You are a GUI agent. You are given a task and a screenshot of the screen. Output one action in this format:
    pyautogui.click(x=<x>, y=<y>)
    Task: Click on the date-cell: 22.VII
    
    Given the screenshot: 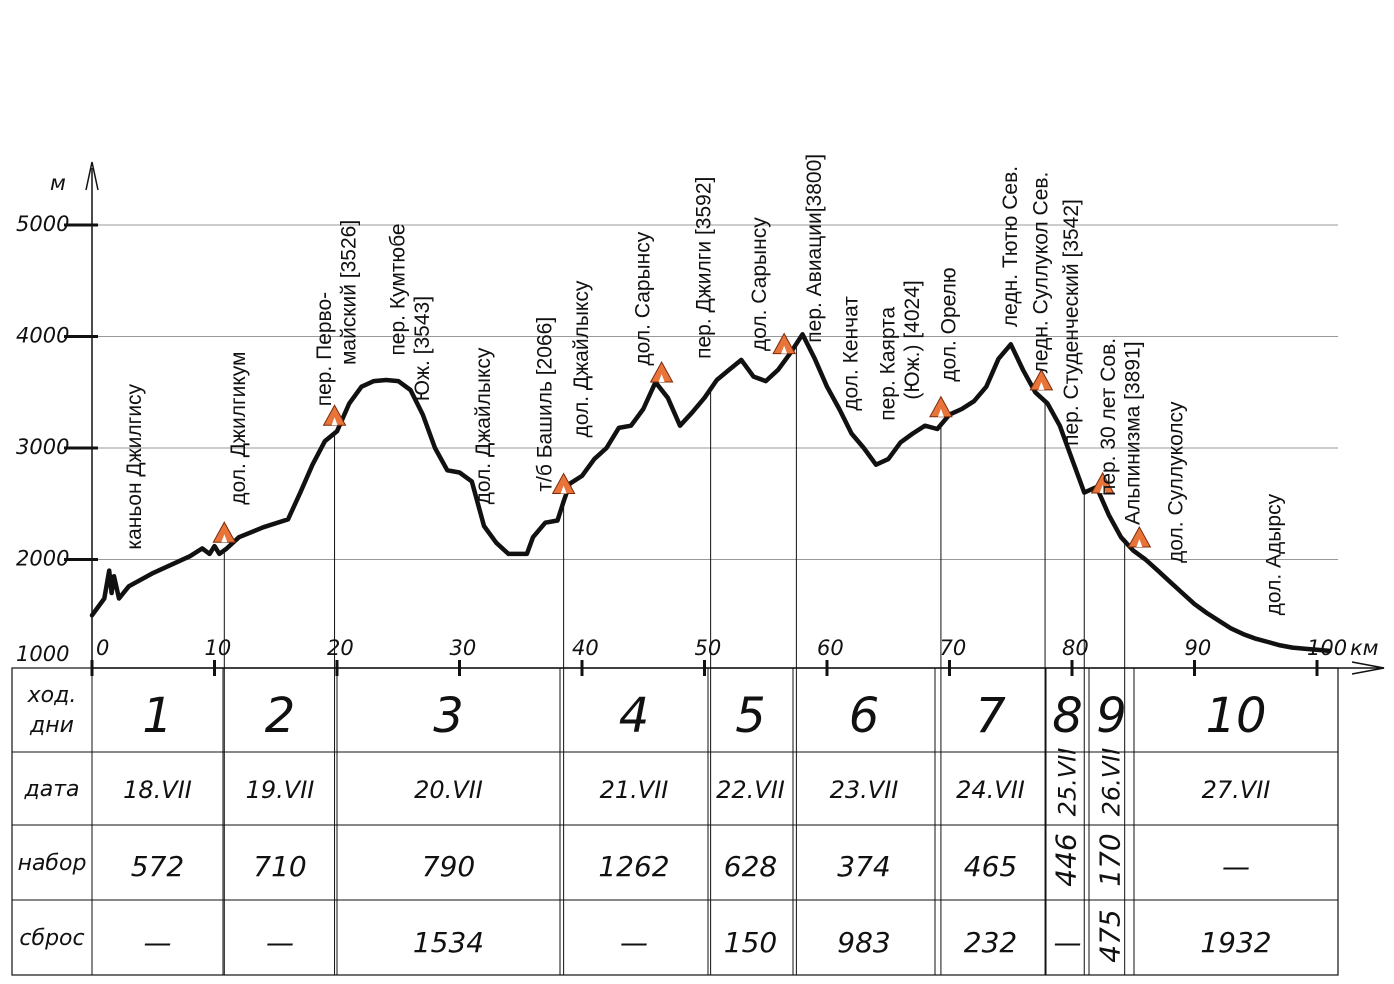 What is the action you would take?
    pyautogui.click(x=750, y=790)
    